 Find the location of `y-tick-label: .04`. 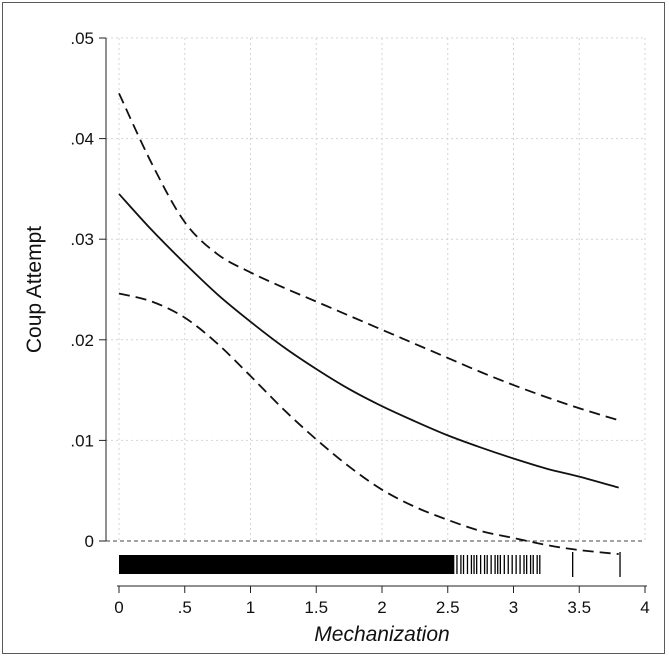

y-tick-label: .04 is located at coordinates (82, 139).